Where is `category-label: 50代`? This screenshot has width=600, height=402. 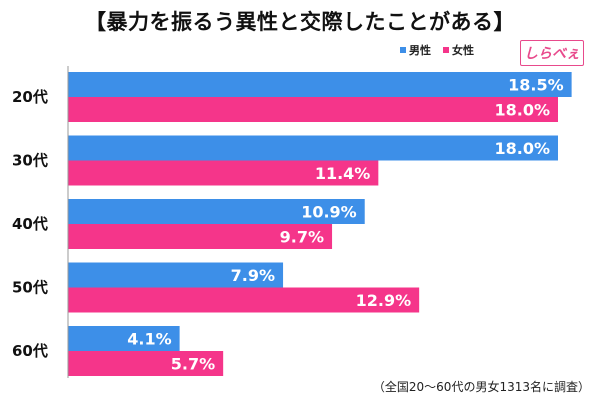 category-label: 50代 is located at coordinates (30, 288).